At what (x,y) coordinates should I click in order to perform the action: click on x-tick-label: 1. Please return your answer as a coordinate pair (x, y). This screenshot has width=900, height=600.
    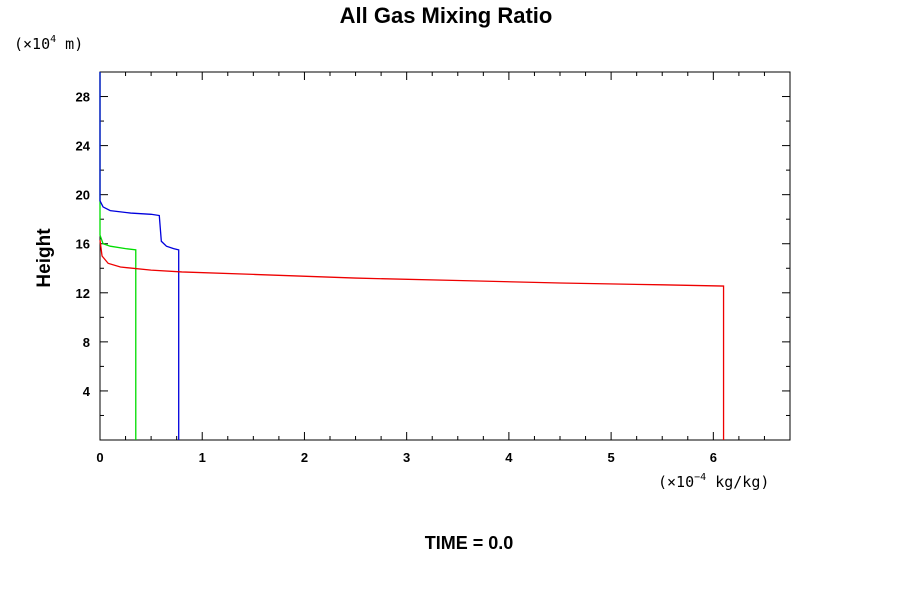
    Looking at the image, I should click on (202, 457).